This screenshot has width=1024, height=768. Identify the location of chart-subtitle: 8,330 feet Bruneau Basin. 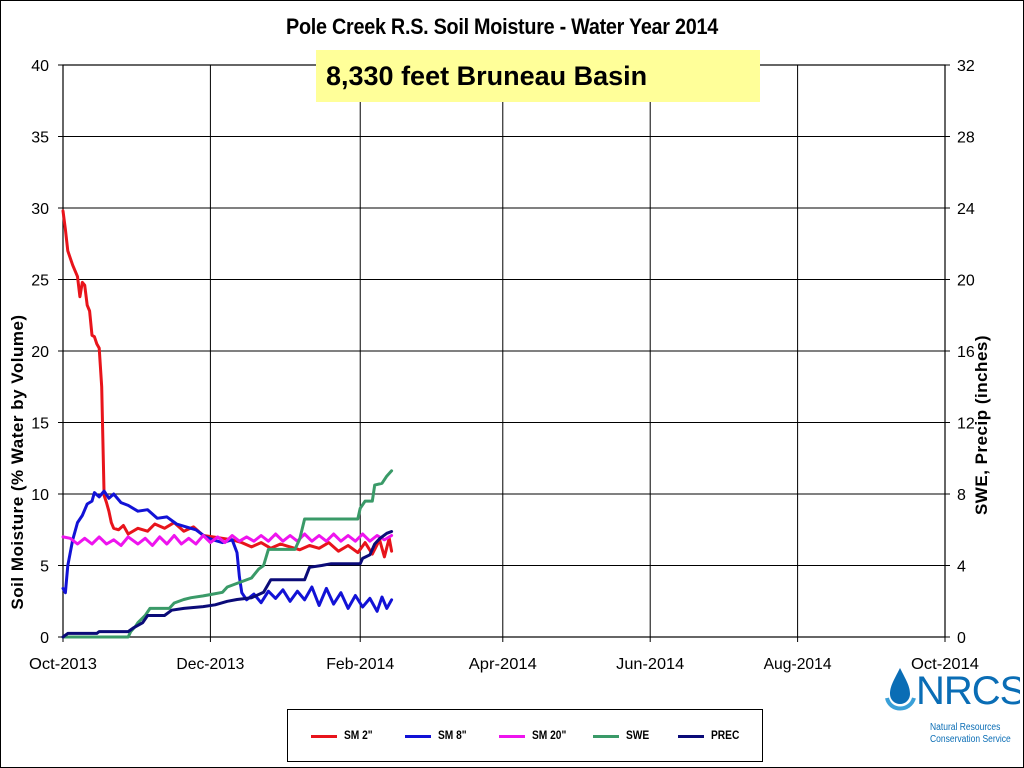
(538, 76).